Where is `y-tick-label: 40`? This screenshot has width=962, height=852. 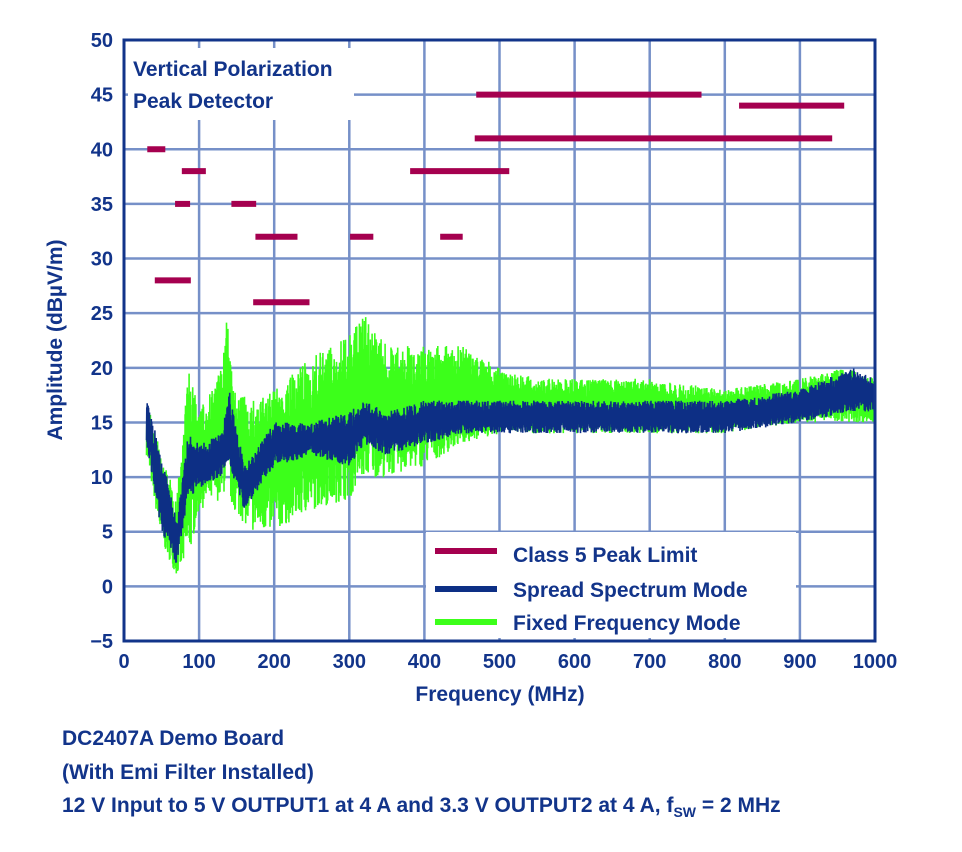
y-tick-label: 40 is located at coordinates (102, 150).